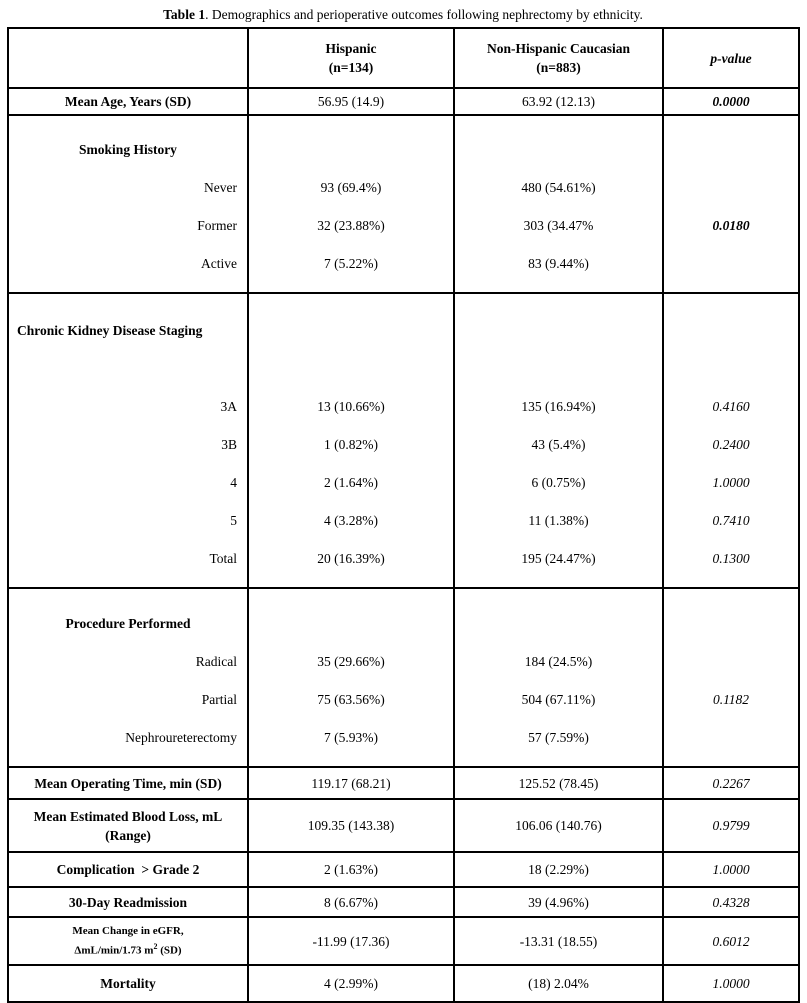 The width and height of the screenshot is (807, 1003). Describe the element at coordinates (558, 825) in the screenshot. I see `value-caucasian: 106.06 (140.76)` at that location.